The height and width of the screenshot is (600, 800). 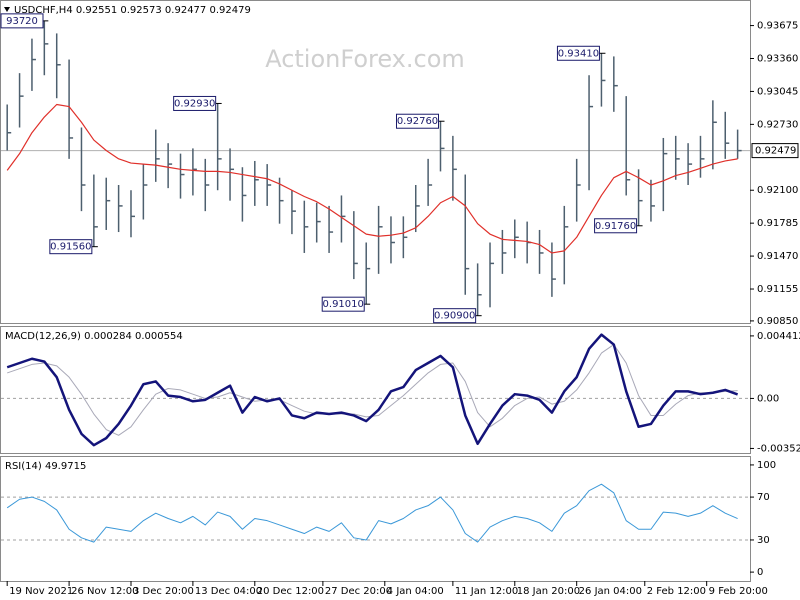 I want to click on watermark: ActionForex.com, so click(x=365, y=59).